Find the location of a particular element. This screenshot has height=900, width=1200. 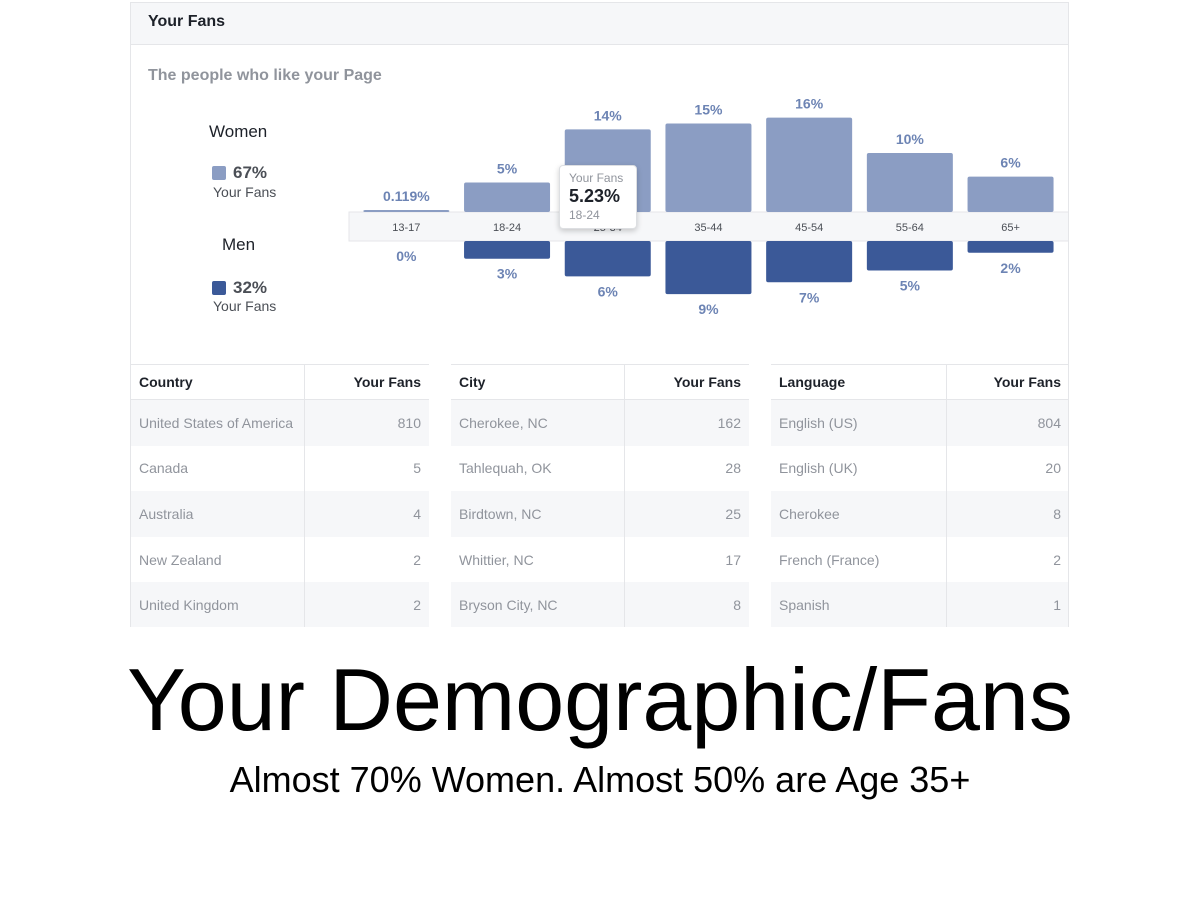

card-title: Your Fans is located at coordinates (187, 21).